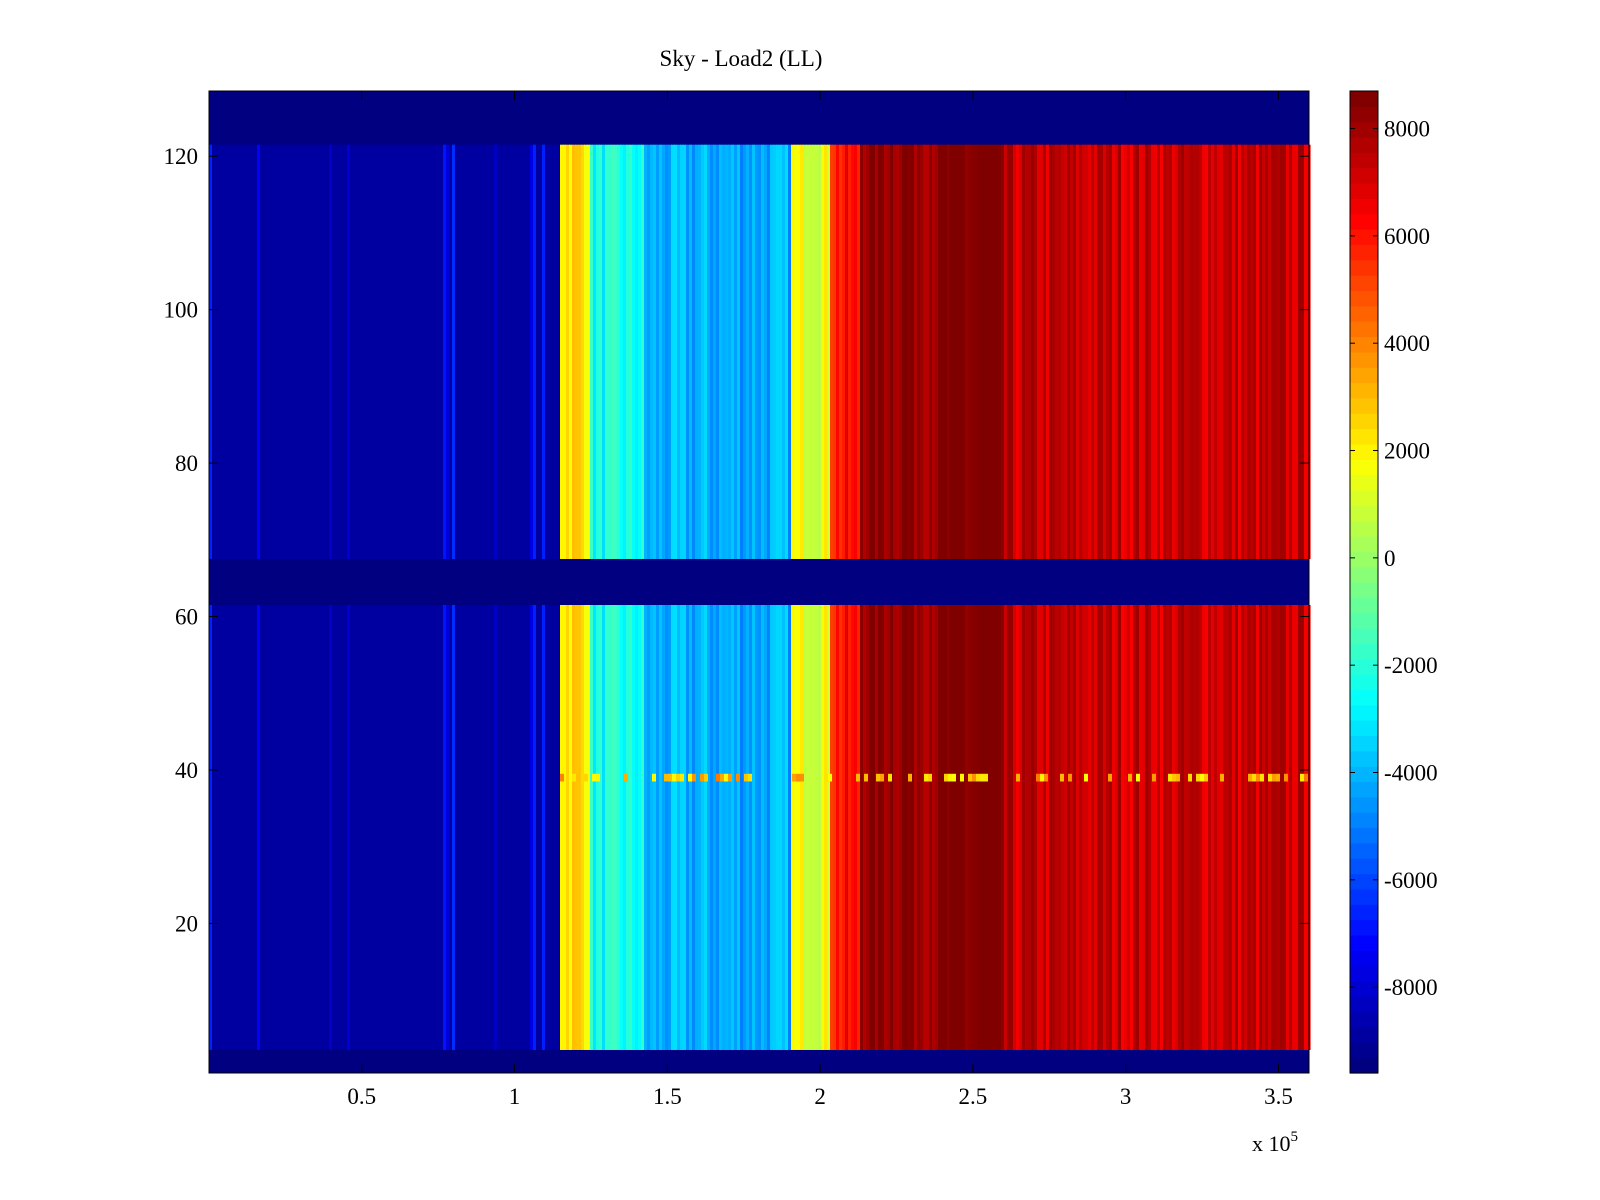  Describe the element at coordinates (1295, 1137) in the screenshot. I see `x-axis-multiplier-exponent: 5` at that location.